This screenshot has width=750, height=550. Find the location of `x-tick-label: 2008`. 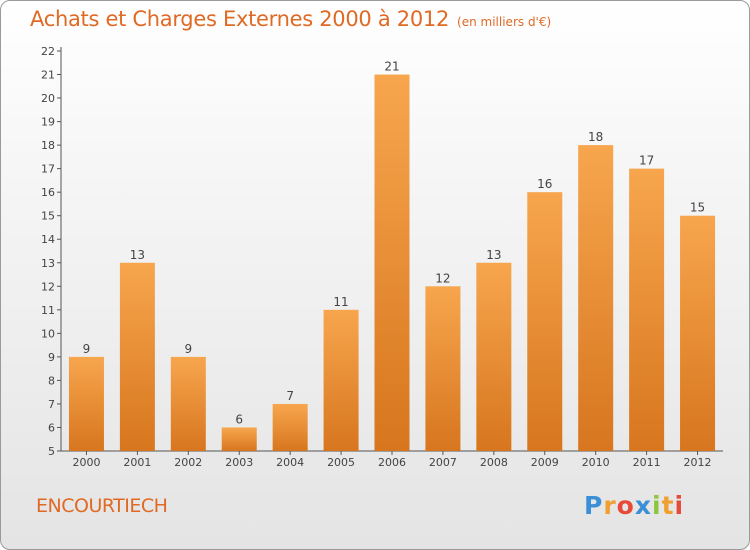

x-tick-label: 2008 is located at coordinates (494, 462).